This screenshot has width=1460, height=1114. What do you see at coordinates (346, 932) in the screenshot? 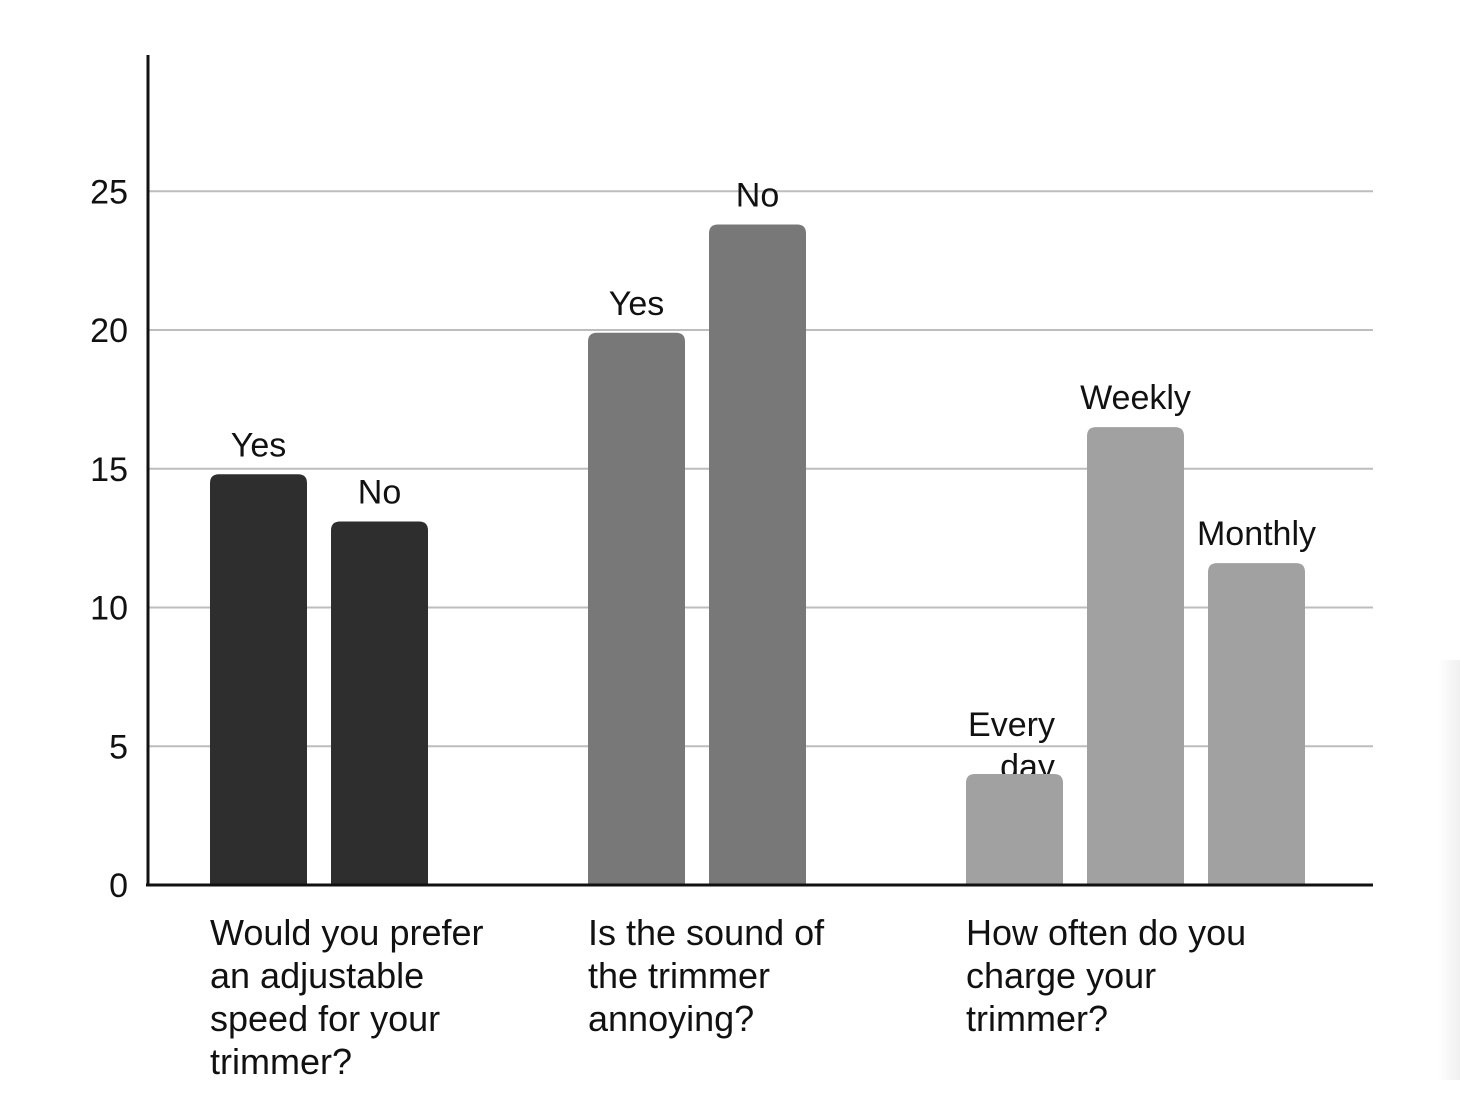
I see `category-label: Would you prefer` at bounding box center [346, 932].